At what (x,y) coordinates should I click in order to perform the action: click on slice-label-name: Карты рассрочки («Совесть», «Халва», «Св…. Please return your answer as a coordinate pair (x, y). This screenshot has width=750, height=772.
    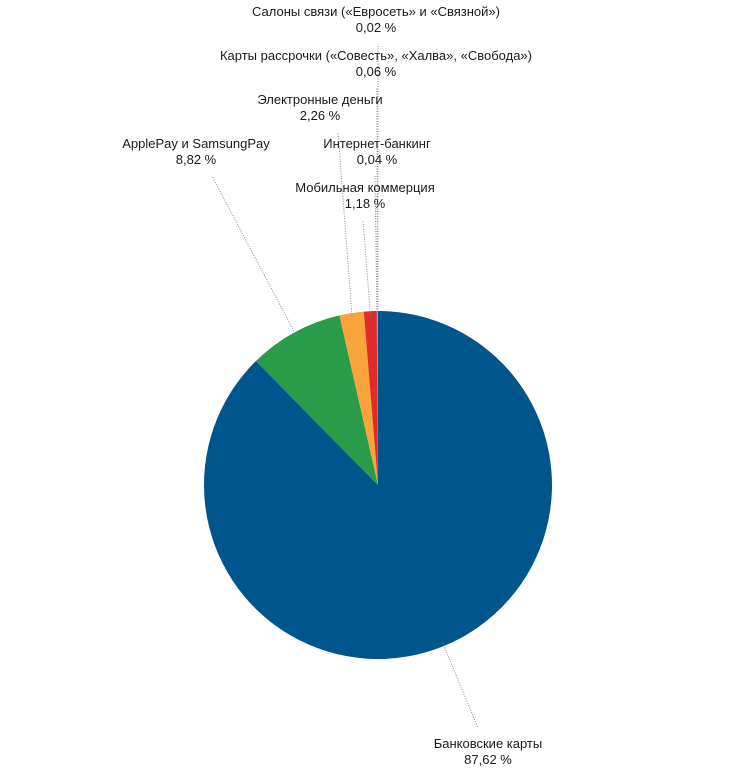
    Looking at the image, I should click on (376, 55).